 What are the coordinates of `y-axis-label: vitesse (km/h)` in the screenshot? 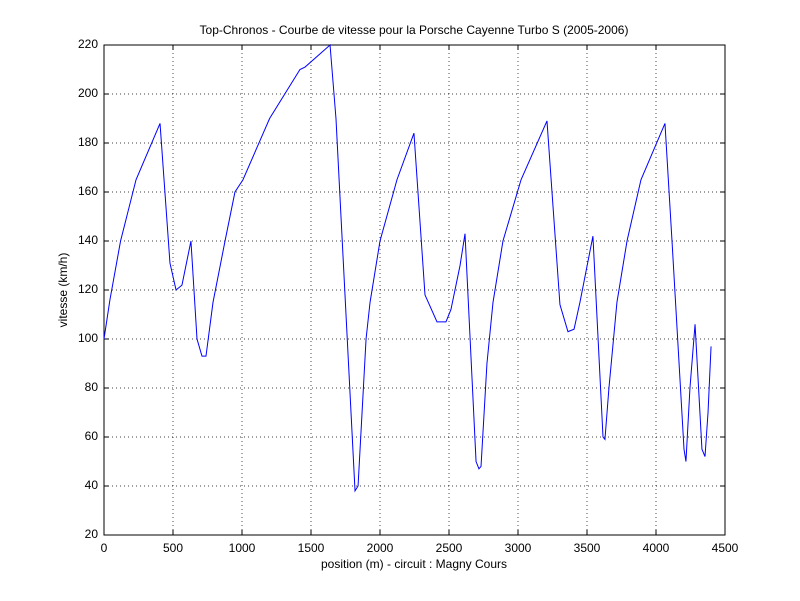 It's located at (63, 290).